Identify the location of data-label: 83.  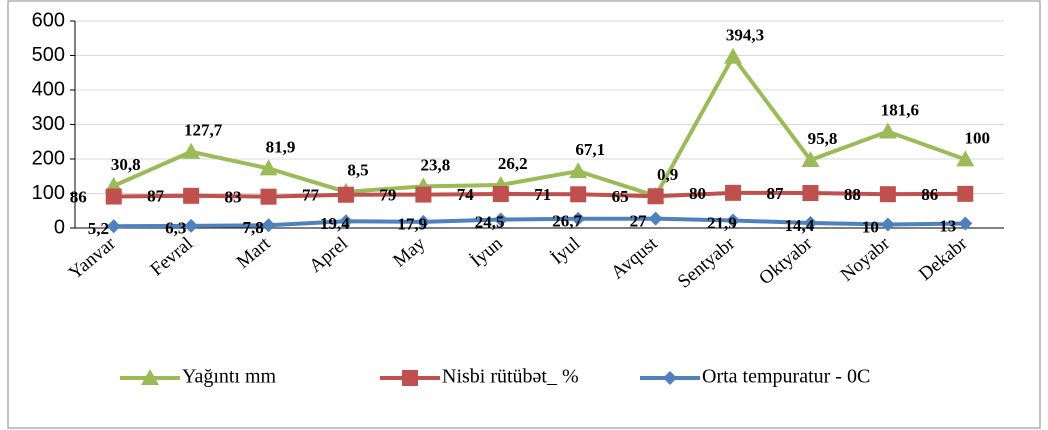
(233, 197).